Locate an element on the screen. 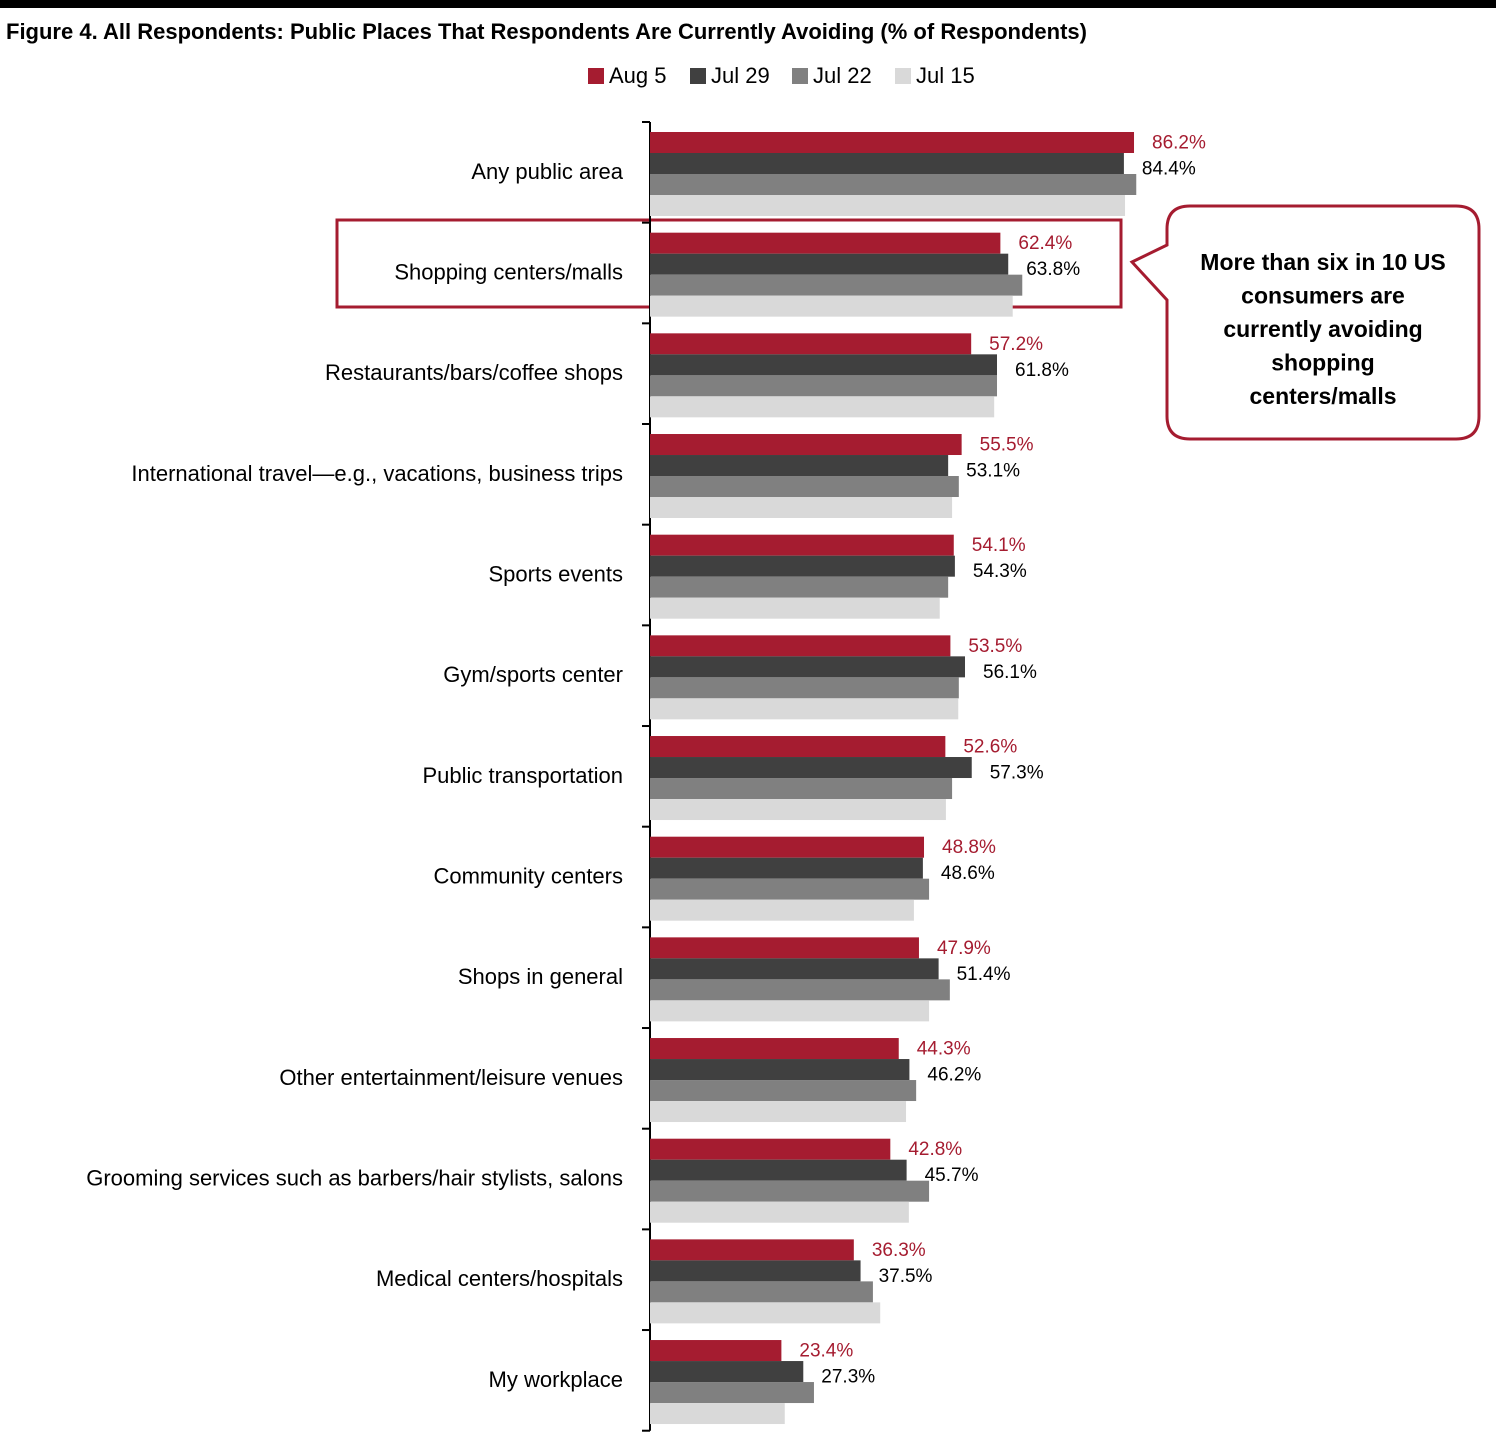 Image resolution: width=1496 pixels, height=1442 pixels. callout-text: currently avoiding is located at coordinates (1322, 329).